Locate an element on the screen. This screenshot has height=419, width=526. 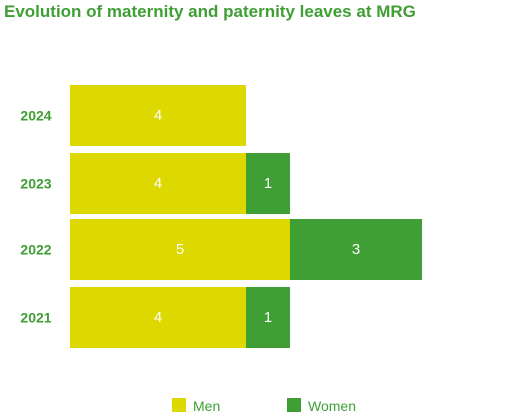
bar-women-2021 is located at coordinates (268, 317).